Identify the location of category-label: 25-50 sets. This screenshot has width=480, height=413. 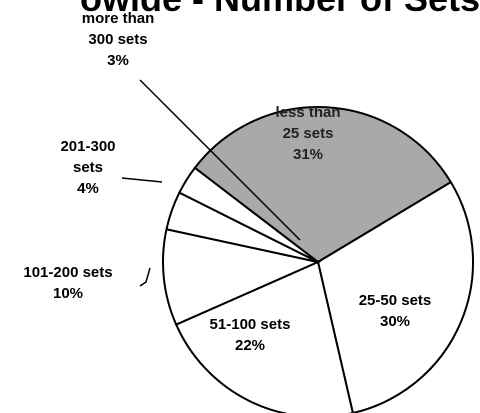
(395, 300).